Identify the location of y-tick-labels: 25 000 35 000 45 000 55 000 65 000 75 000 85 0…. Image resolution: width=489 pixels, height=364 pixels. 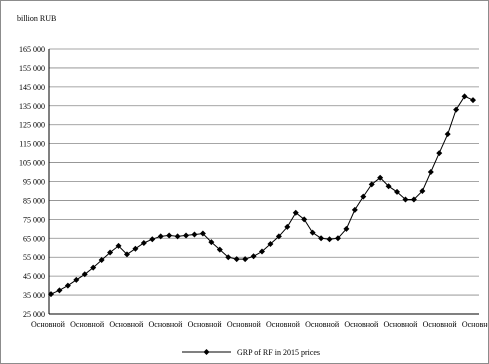
(32, 182).